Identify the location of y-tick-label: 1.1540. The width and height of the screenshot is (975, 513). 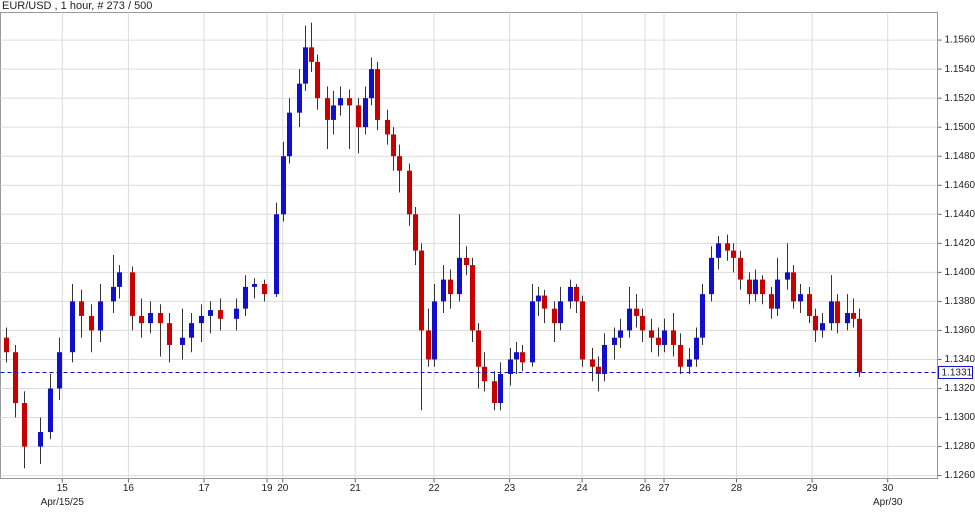
(960, 69).